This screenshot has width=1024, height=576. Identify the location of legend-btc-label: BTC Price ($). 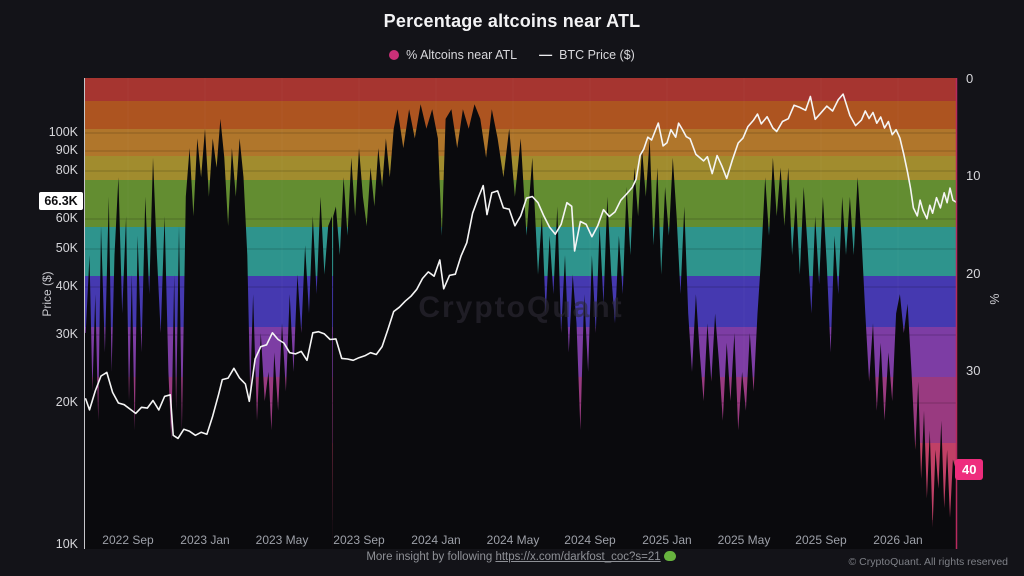
(597, 54).